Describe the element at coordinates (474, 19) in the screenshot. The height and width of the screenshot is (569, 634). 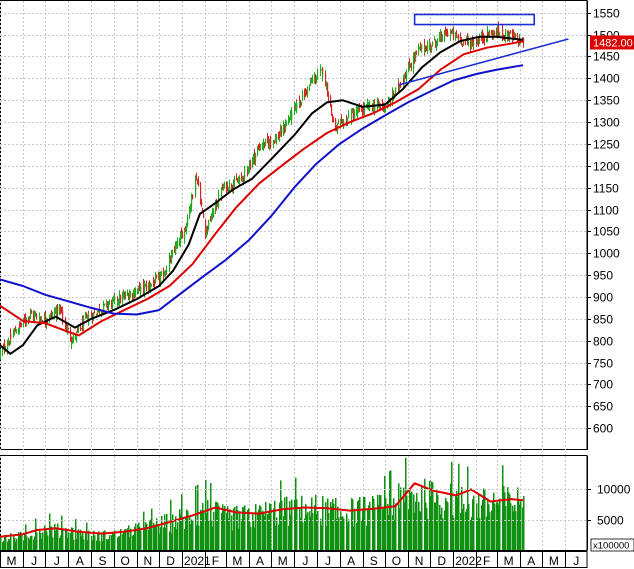
I see `consolidation-box` at that location.